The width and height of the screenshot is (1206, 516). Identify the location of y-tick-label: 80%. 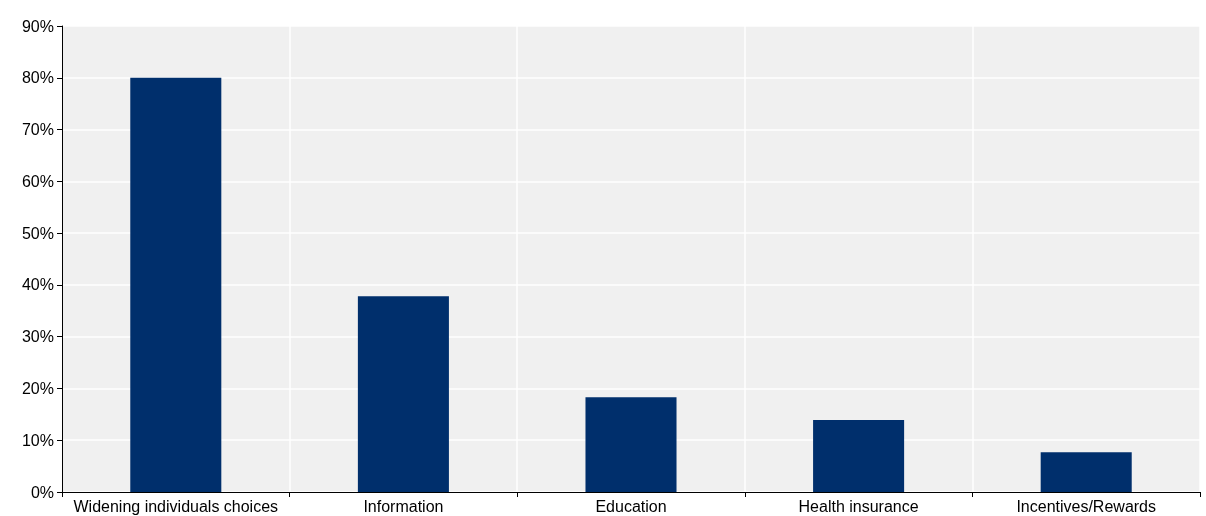
(37, 78).